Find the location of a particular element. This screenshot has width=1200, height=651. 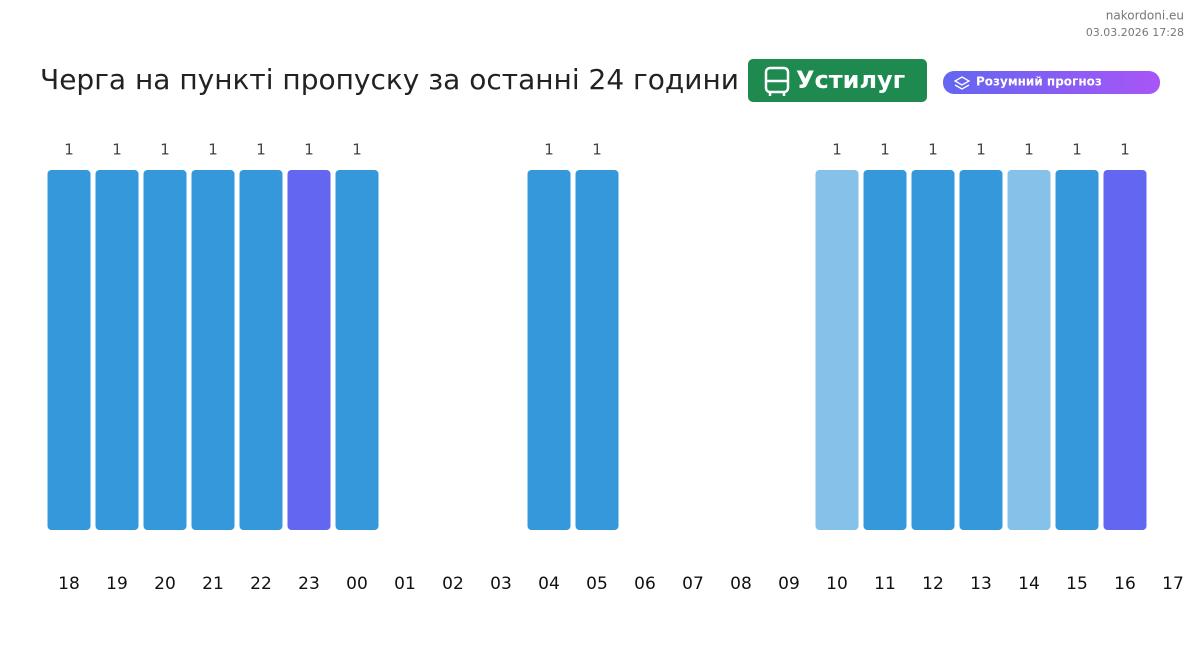

x-tick-label: 04 is located at coordinates (549, 584).